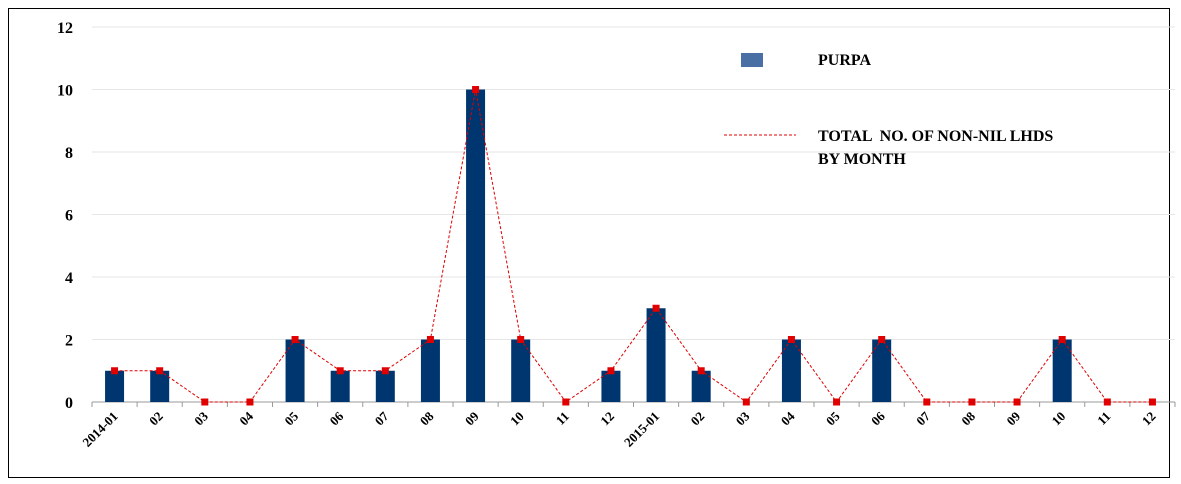 The height and width of the screenshot is (484, 1181). Describe the element at coordinates (69, 216) in the screenshot. I see `y-tick-label: 6` at that location.